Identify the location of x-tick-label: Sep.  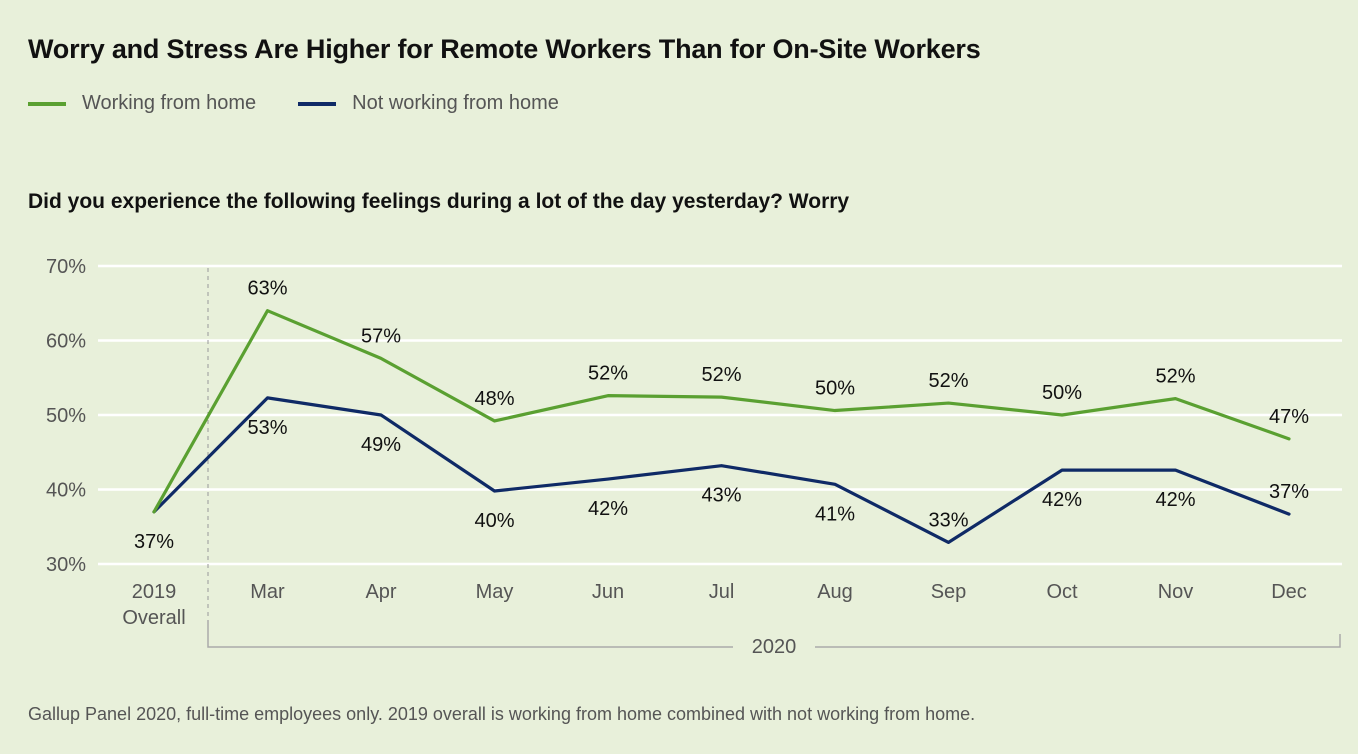
(949, 592).